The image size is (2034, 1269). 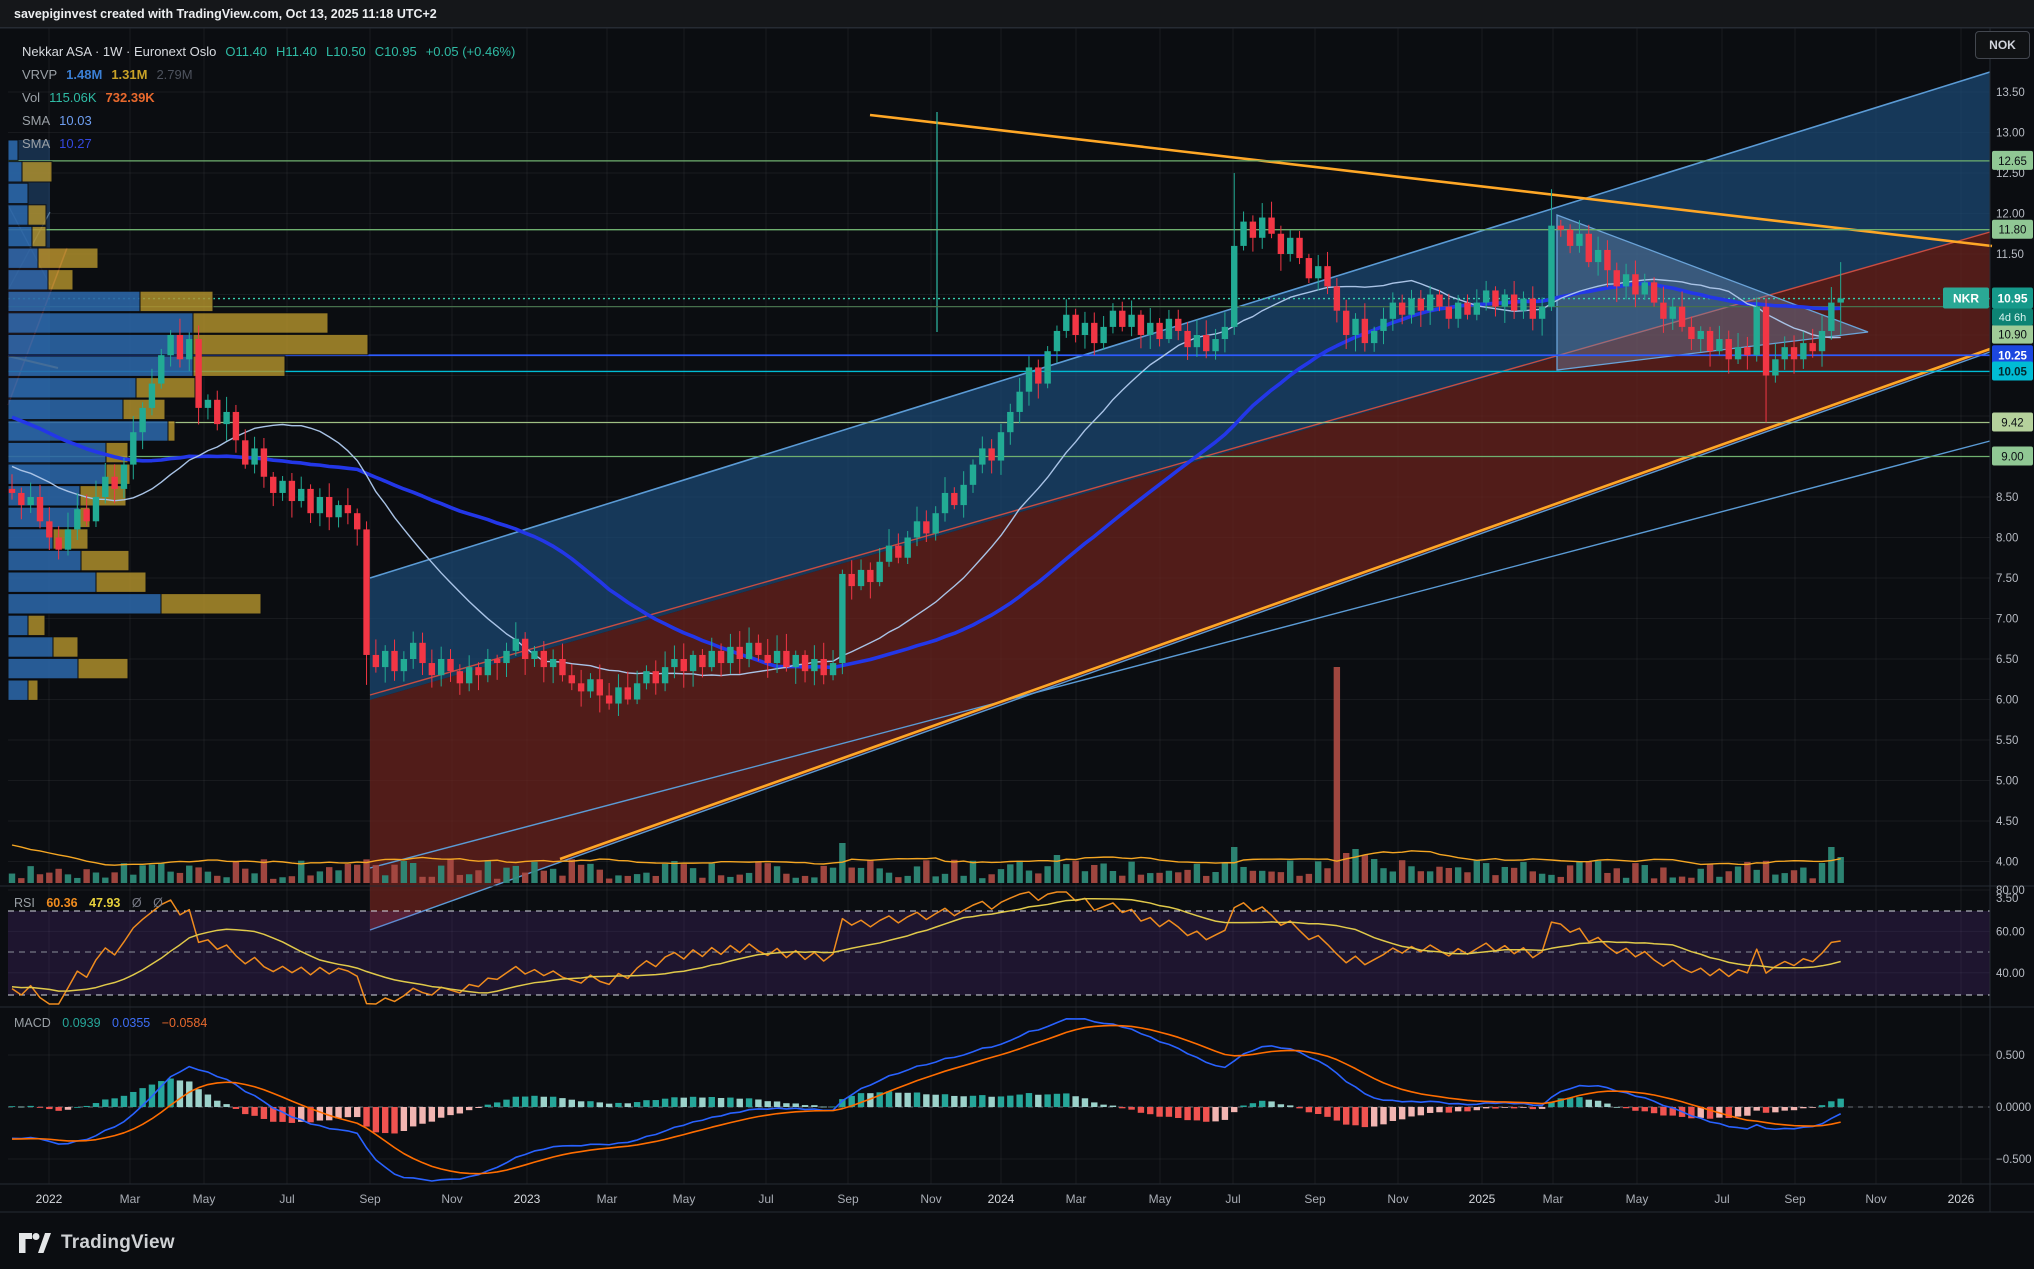 I want to click on price-axis-tick: 8.50, so click(x=2007, y=498).